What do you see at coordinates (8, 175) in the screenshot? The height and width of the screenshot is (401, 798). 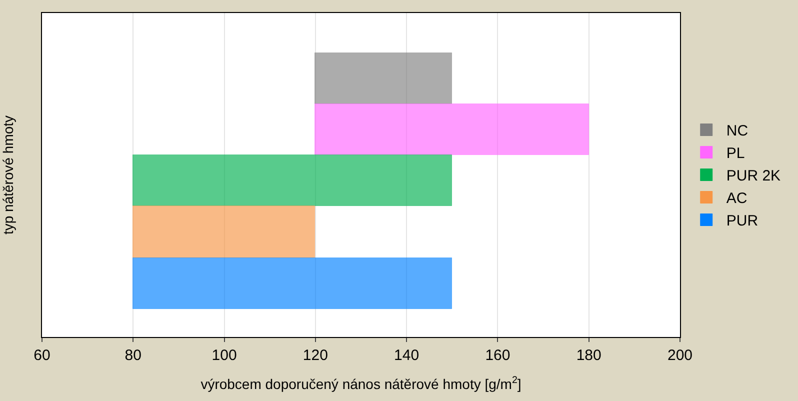 I see `y-axis-title: typ nátěrové hmoty` at bounding box center [8, 175].